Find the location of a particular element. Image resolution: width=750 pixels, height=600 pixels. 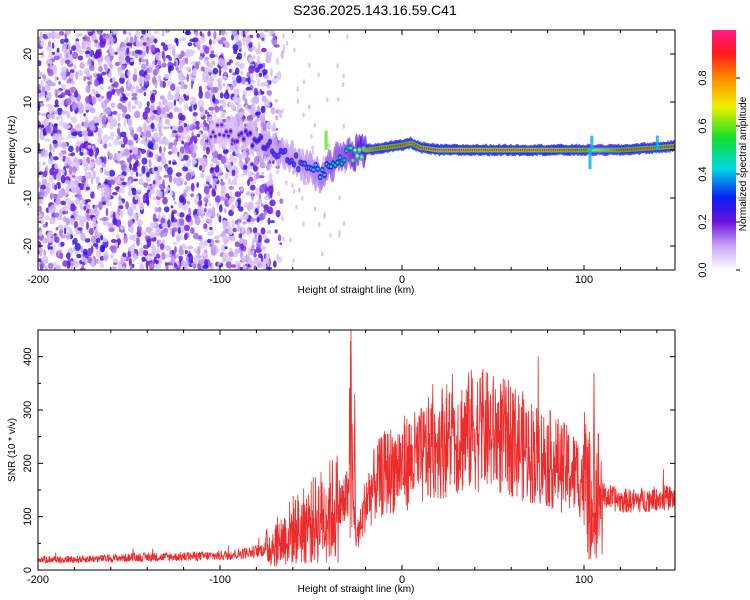

colorbar-label: Normalized spectral amplitude is located at coordinates (743, 163).